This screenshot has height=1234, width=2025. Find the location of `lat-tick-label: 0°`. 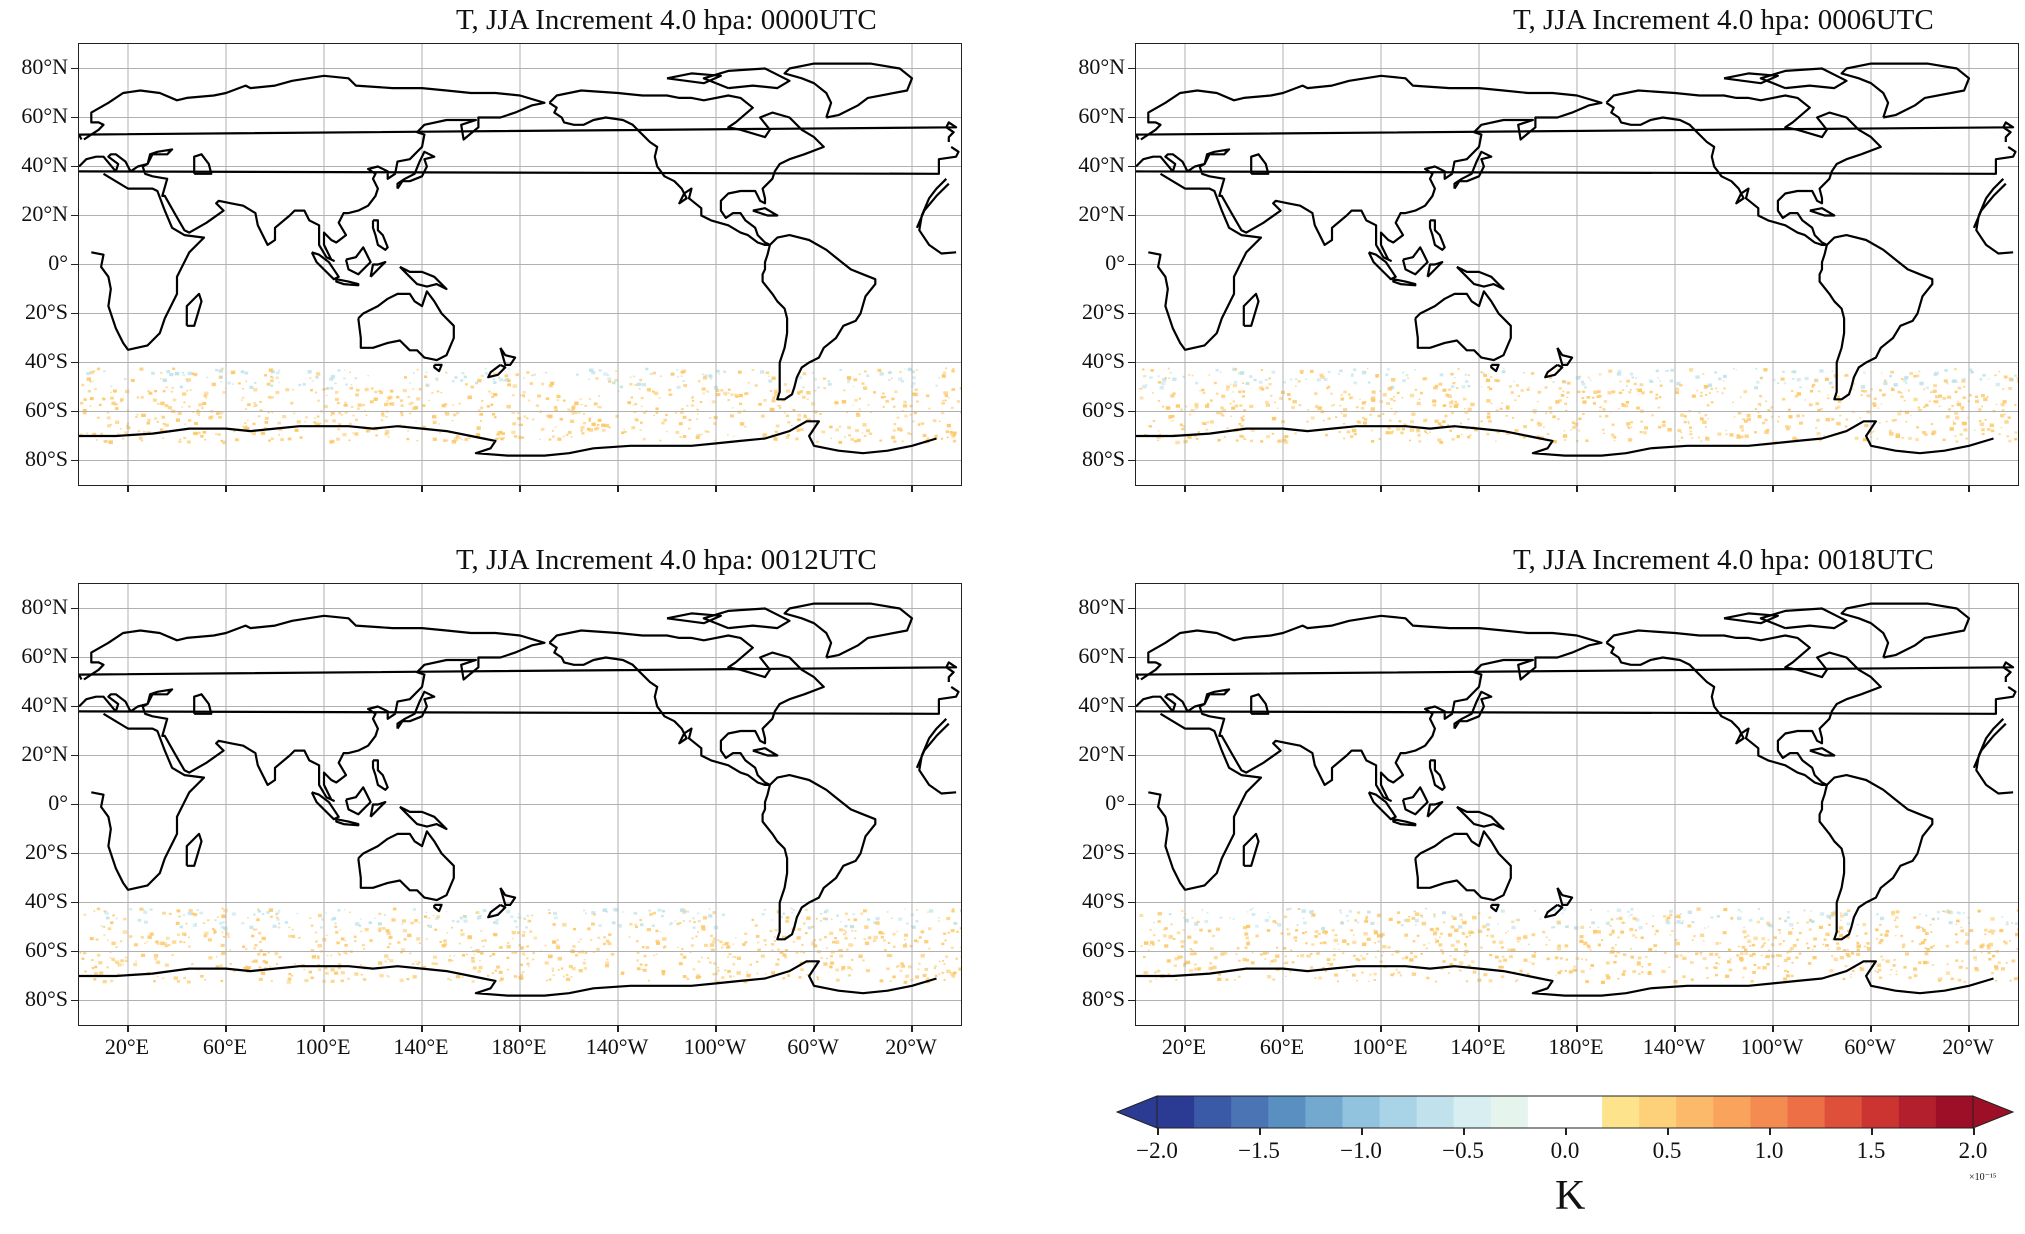

lat-tick-label: 0° is located at coordinates (58, 262).